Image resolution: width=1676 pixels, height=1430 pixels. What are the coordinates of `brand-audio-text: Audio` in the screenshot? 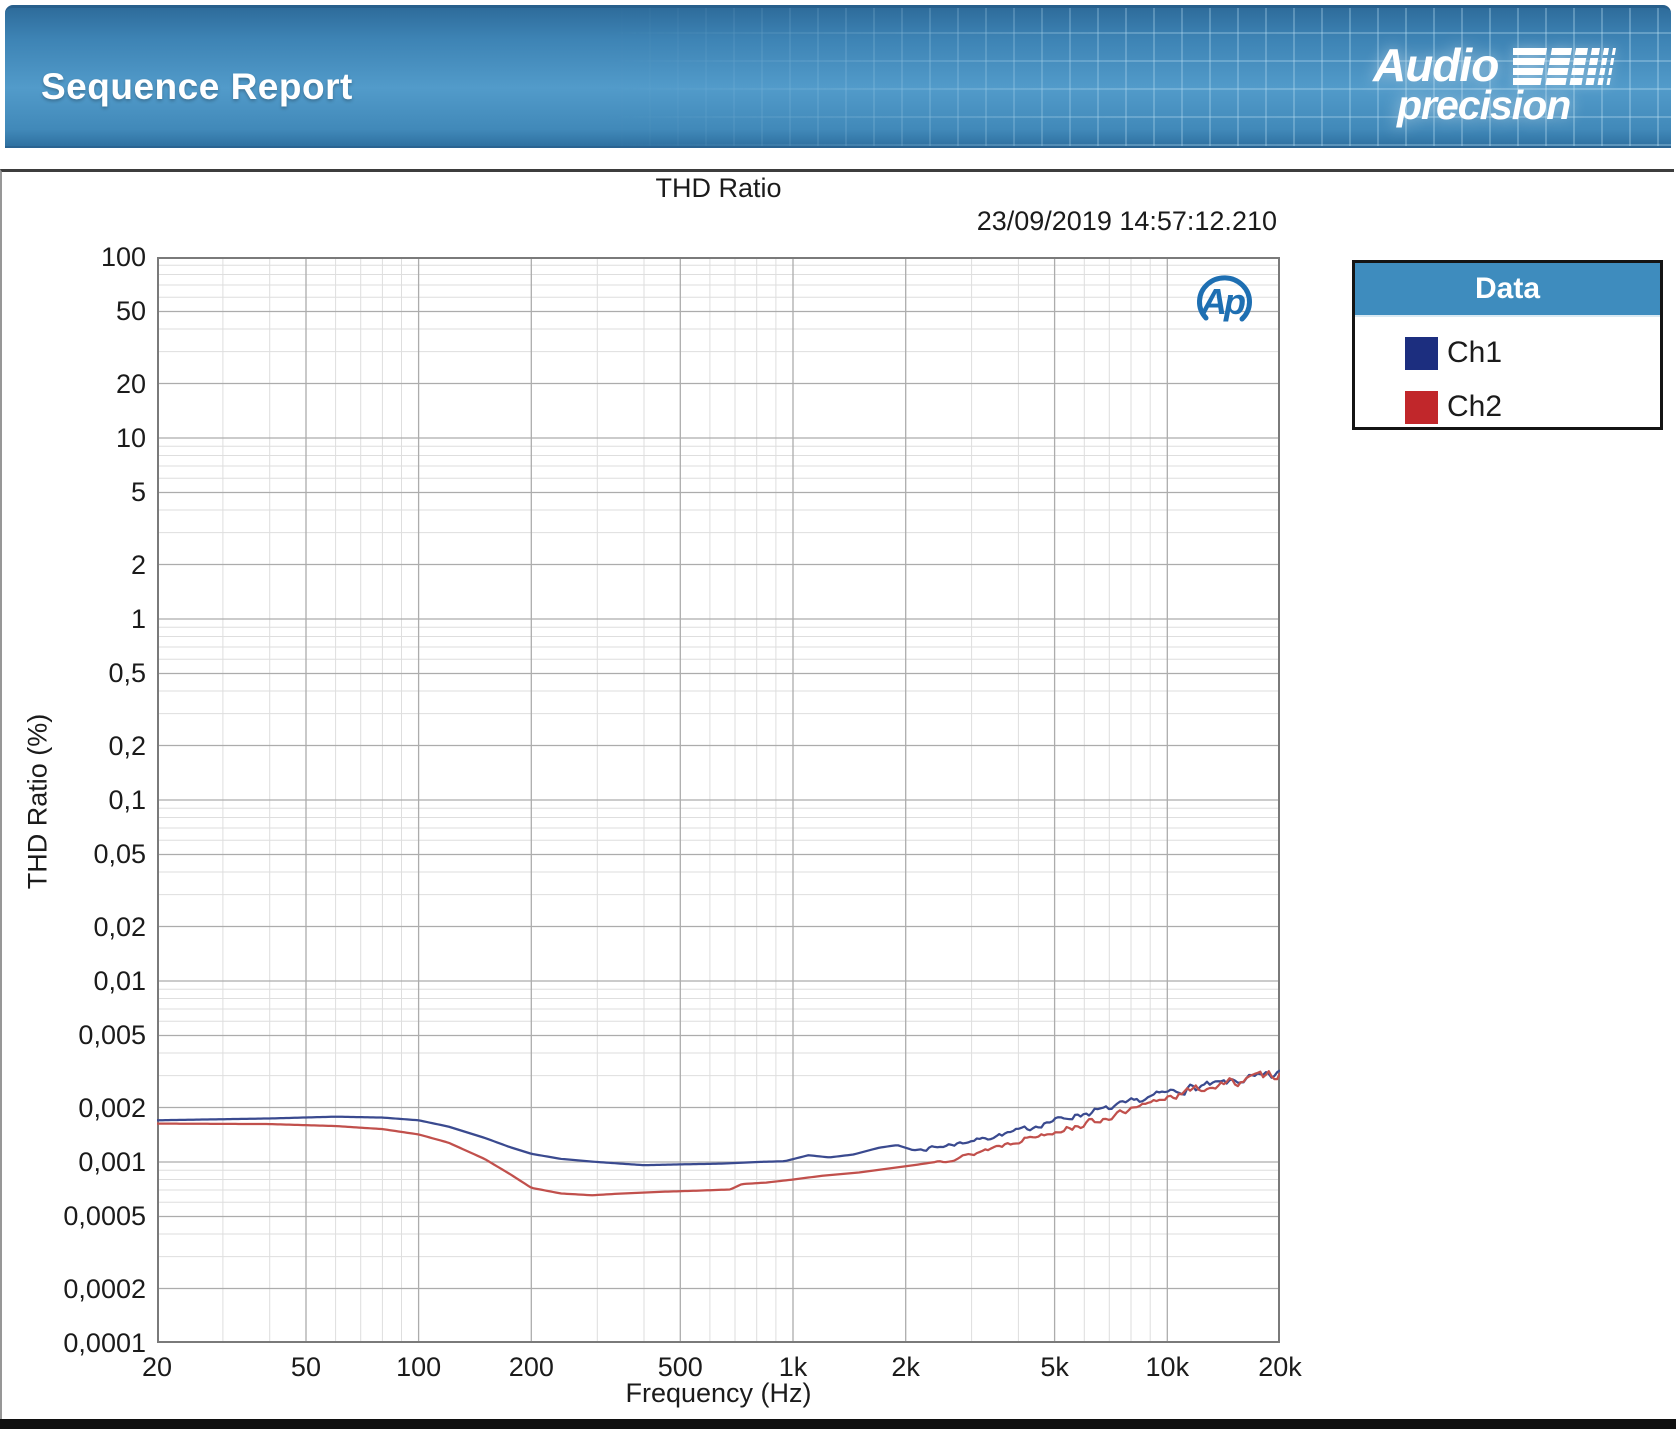 It's located at (1436, 65).